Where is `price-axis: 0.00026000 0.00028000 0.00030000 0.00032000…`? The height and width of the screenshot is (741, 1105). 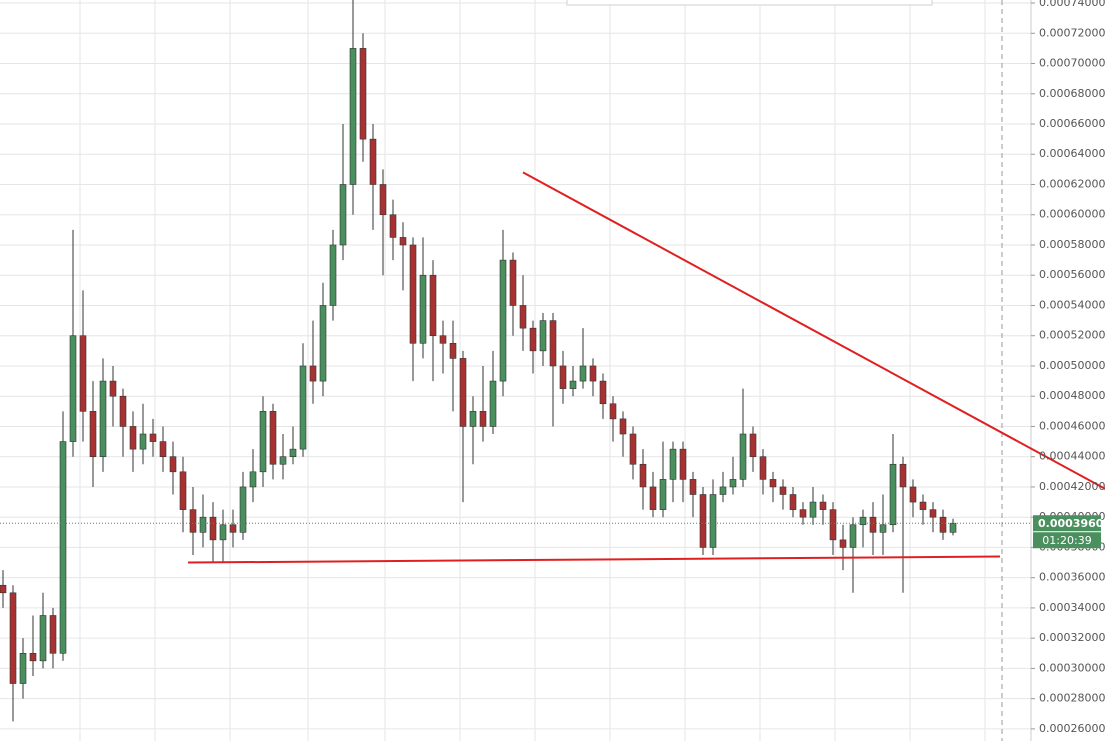
price-axis: 0.00026000 0.00028000 0.00030000 0.00032000… is located at coordinates (1068, 367).